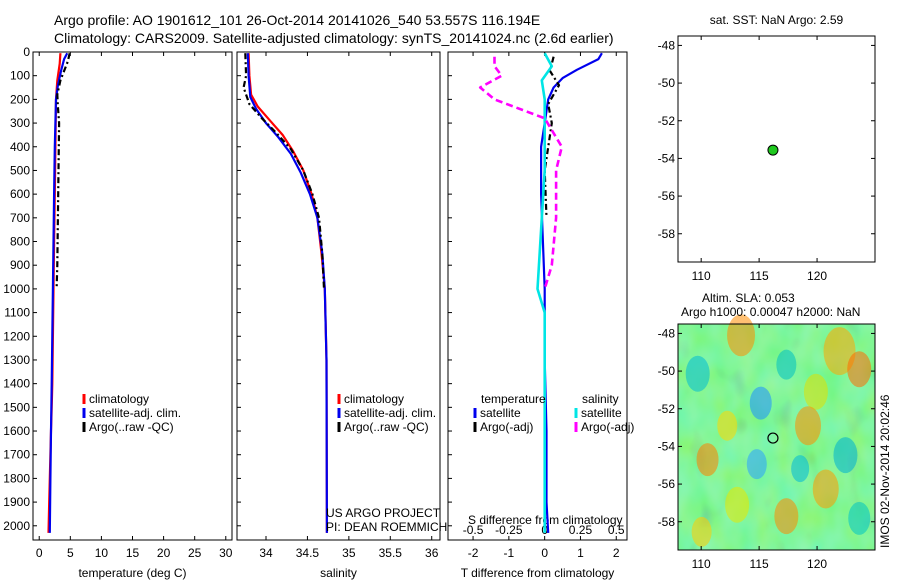 The image size is (900, 580). What do you see at coordinates (17, 313) in the screenshot?
I see `depth-tick-label: 1100` at bounding box center [17, 313].